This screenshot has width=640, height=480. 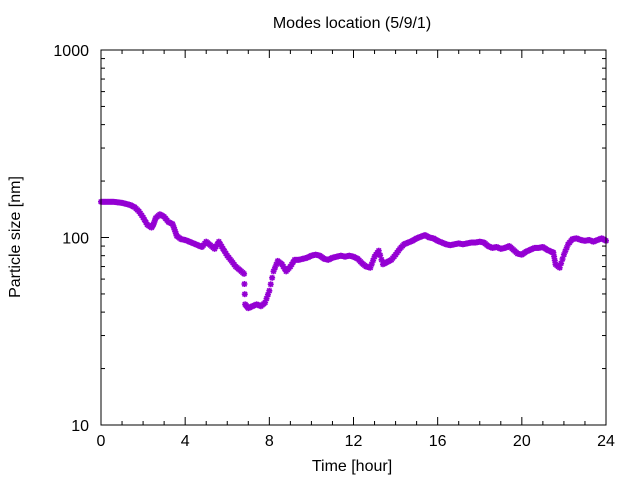 I want to click on x-tick-label: 8, so click(x=269, y=441).